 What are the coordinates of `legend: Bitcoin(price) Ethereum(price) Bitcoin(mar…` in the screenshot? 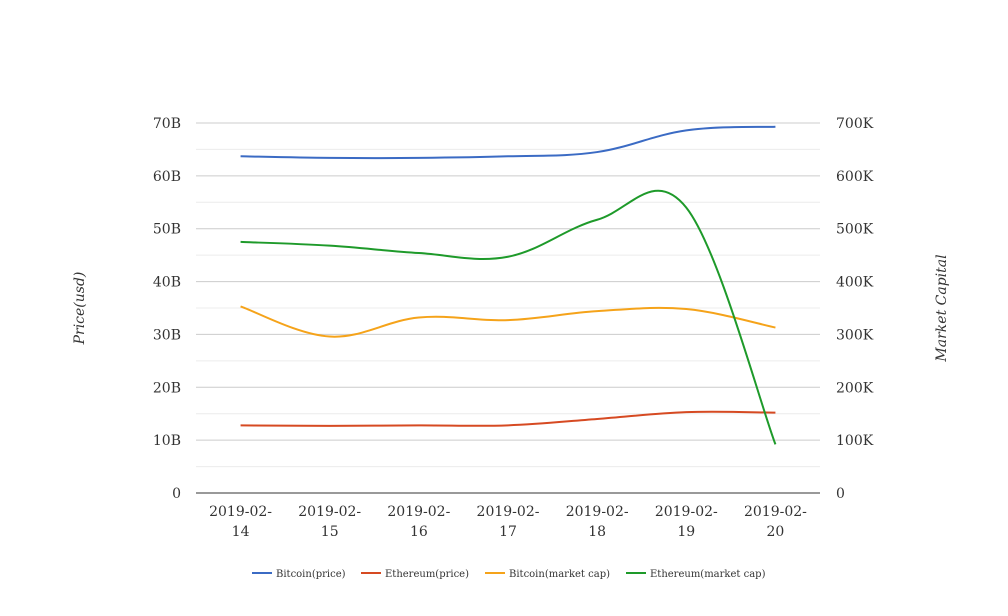 It's located at (509, 574).